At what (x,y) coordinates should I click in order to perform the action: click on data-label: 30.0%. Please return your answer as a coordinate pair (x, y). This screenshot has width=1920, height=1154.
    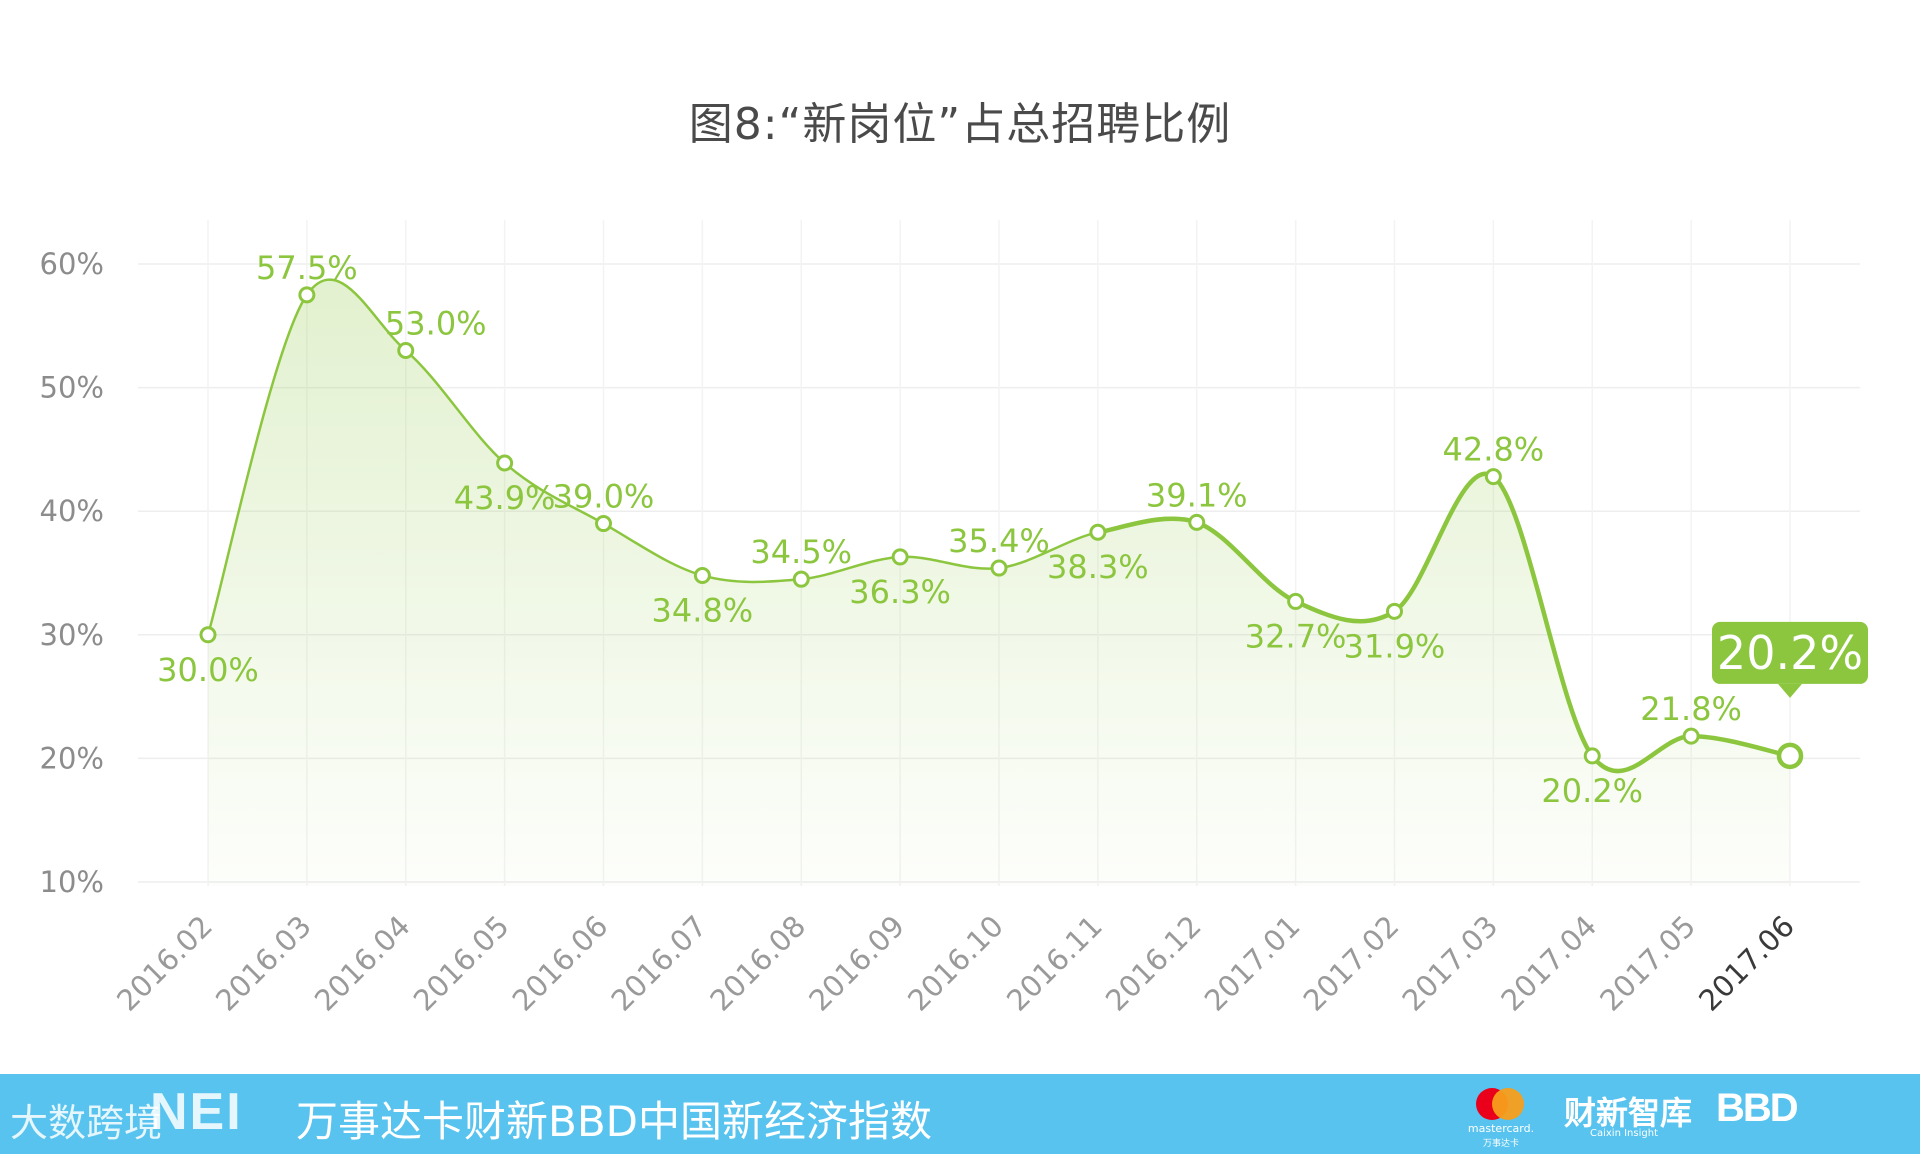
    Looking at the image, I should click on (208, 670).